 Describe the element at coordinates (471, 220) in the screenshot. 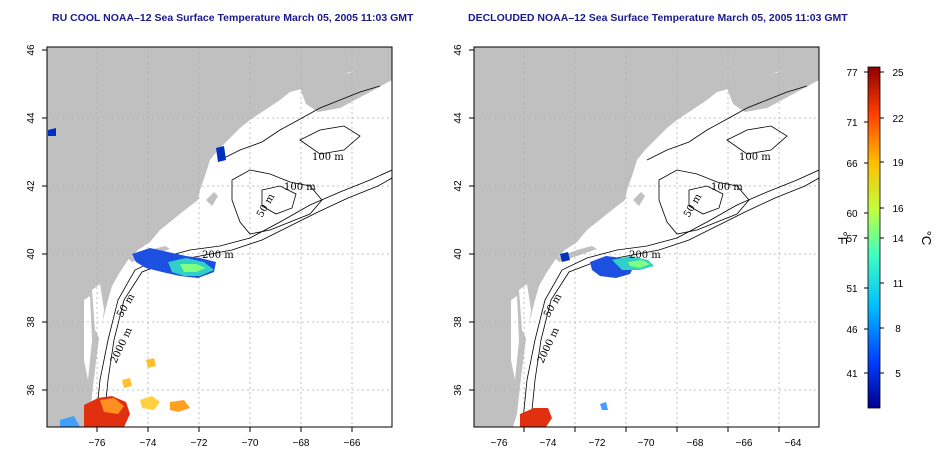

I see `right-y-axis` at that location.